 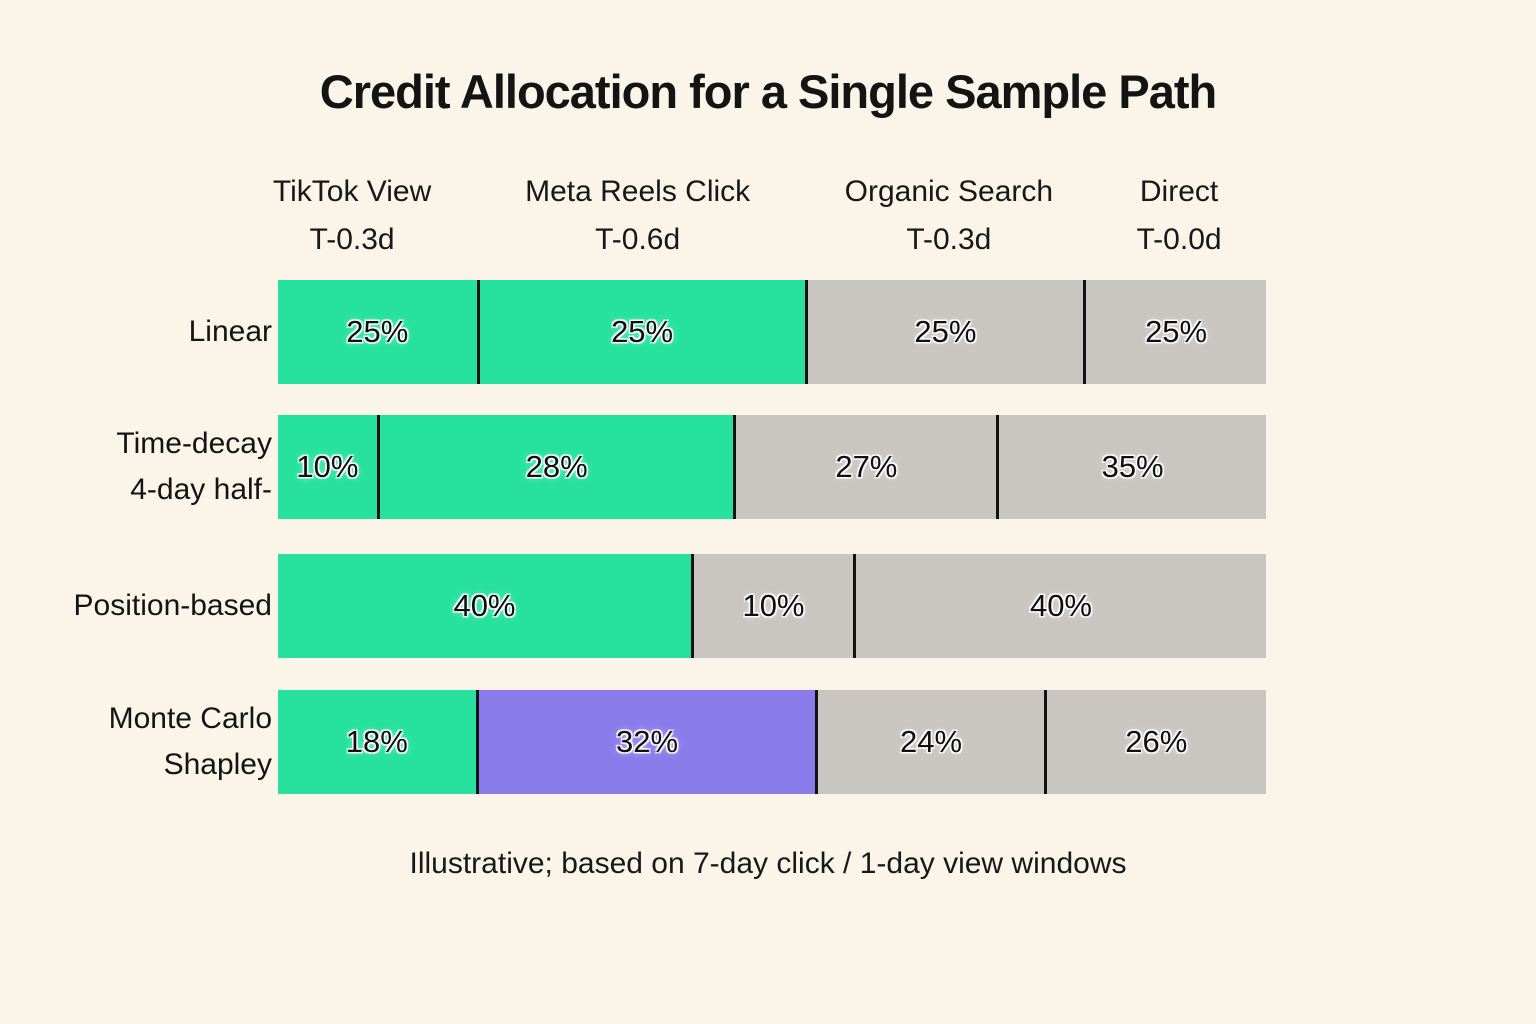 I want to click on row-label: Monte Carlo Shapley, so click(x=190, y=741).